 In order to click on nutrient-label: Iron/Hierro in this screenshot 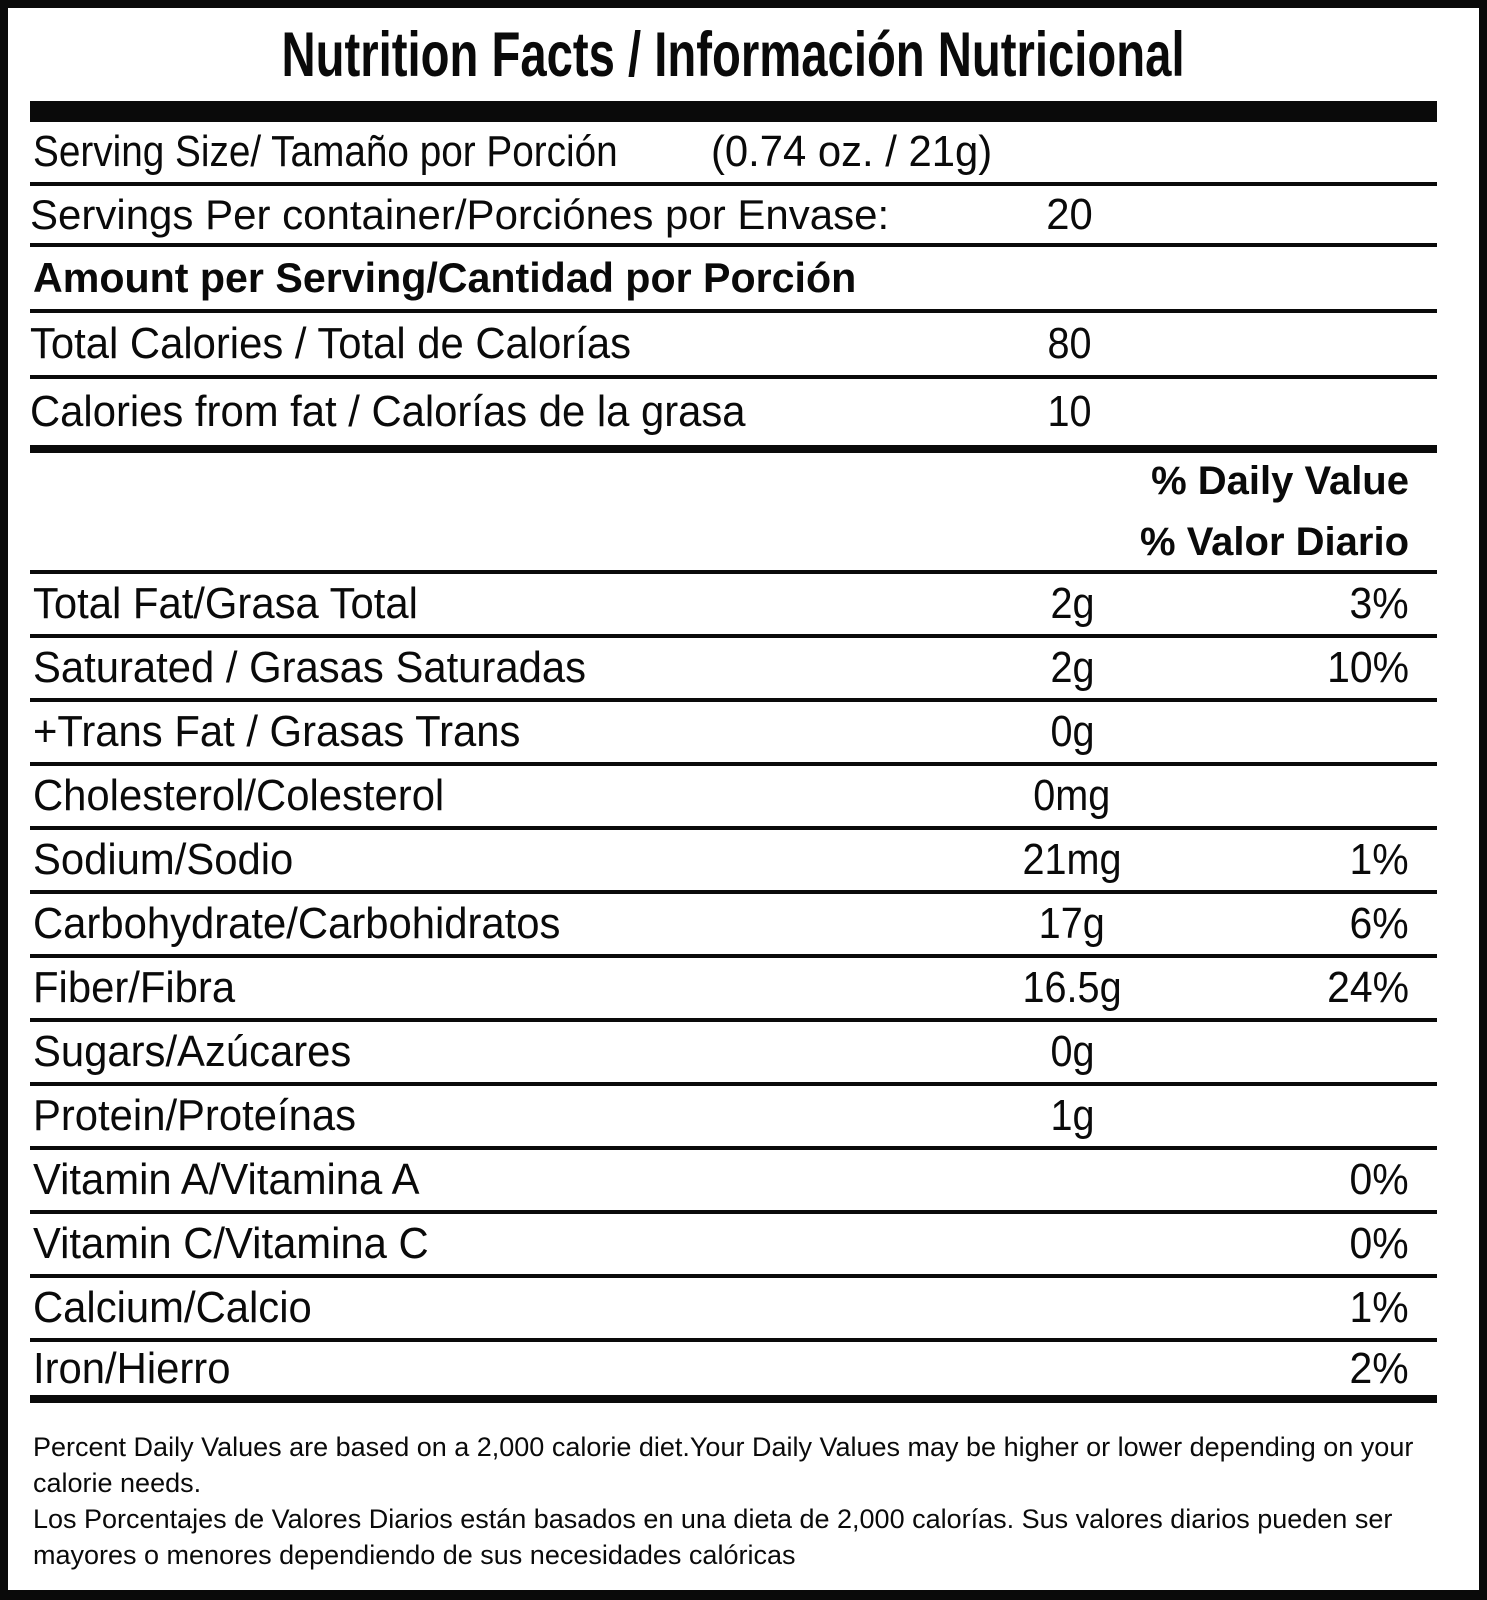, I will do `click(132, 1368)`.